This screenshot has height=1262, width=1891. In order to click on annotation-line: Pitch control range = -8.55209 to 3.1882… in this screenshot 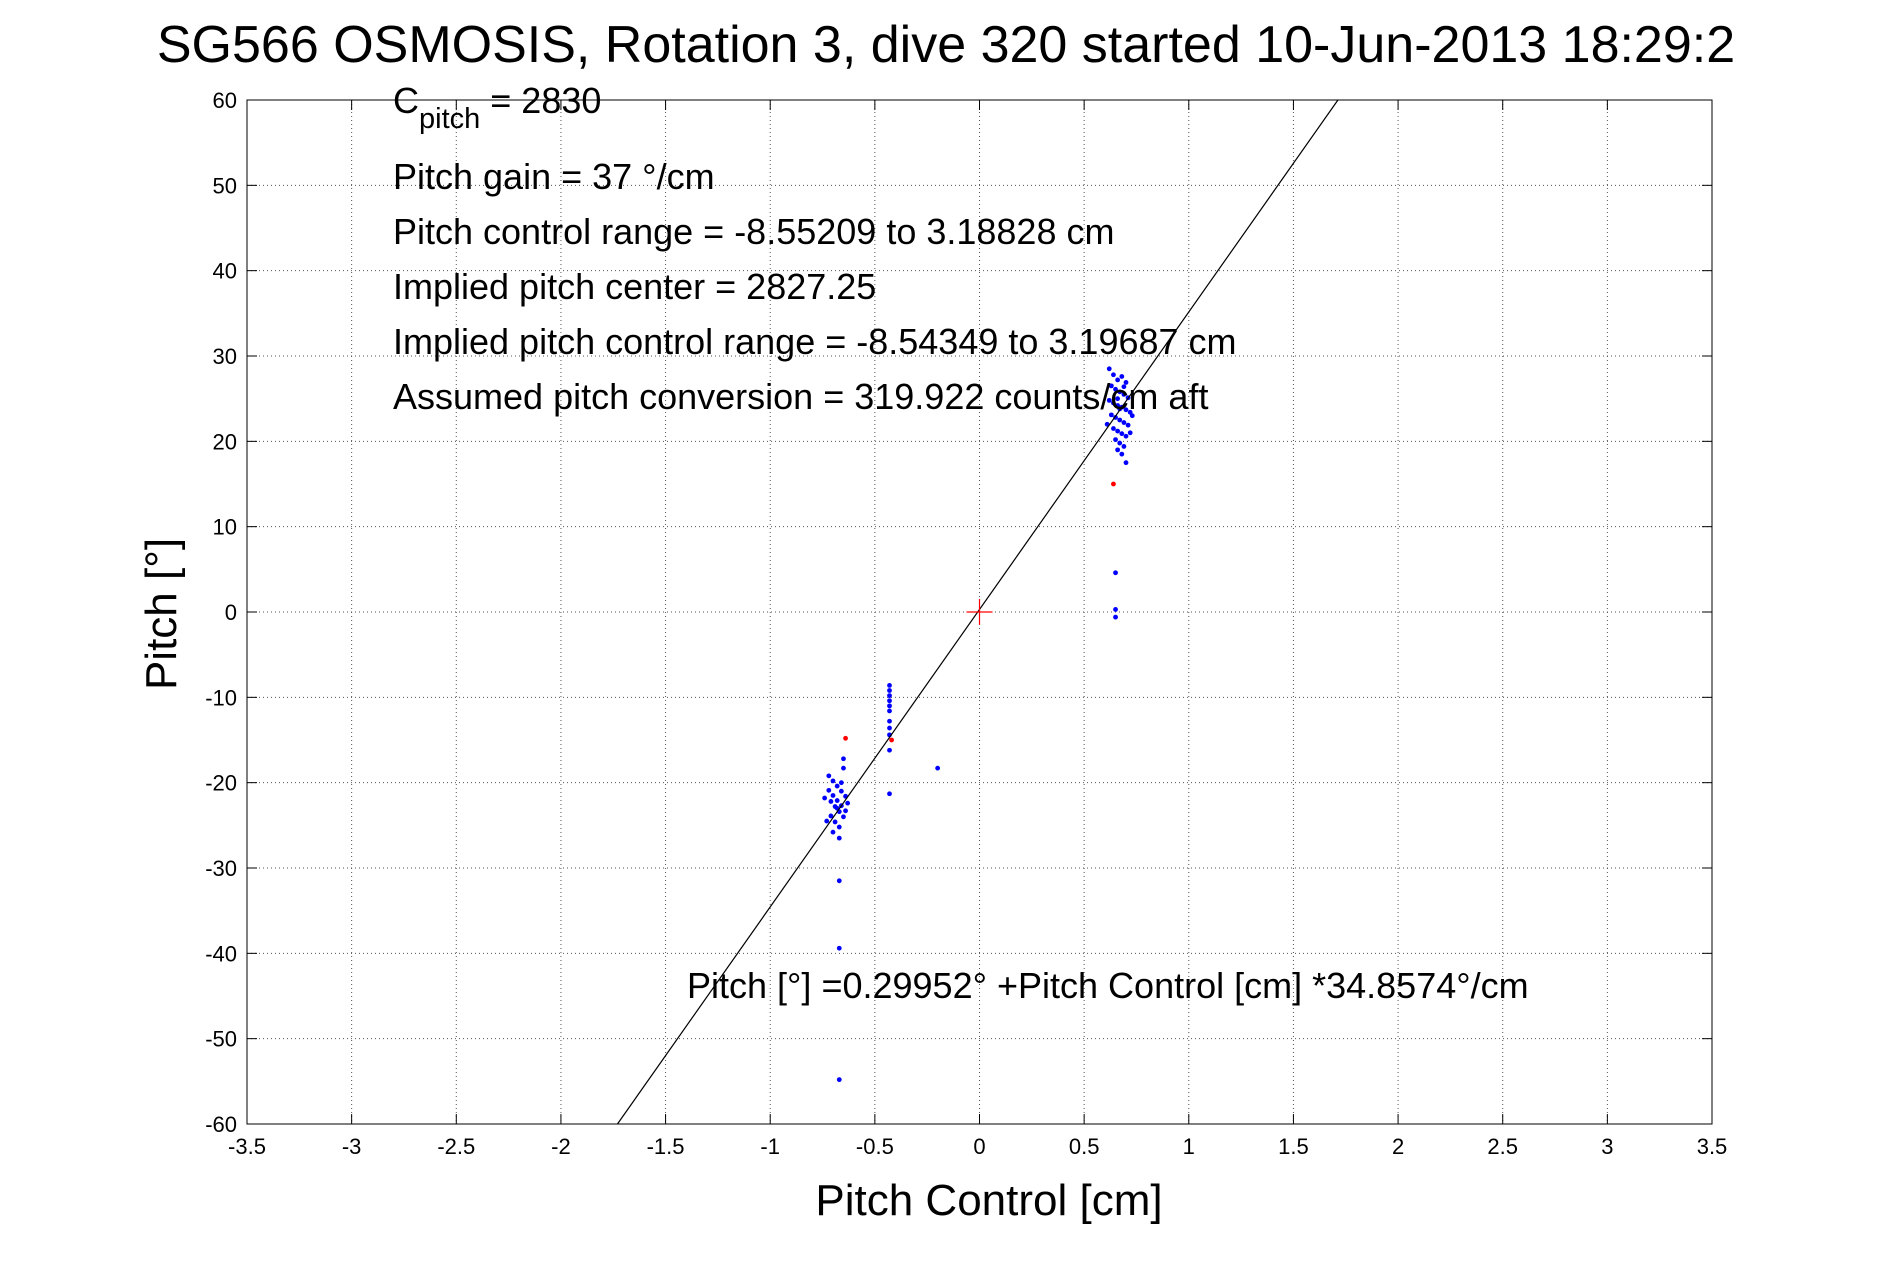, I will do `click(753, 231)`.